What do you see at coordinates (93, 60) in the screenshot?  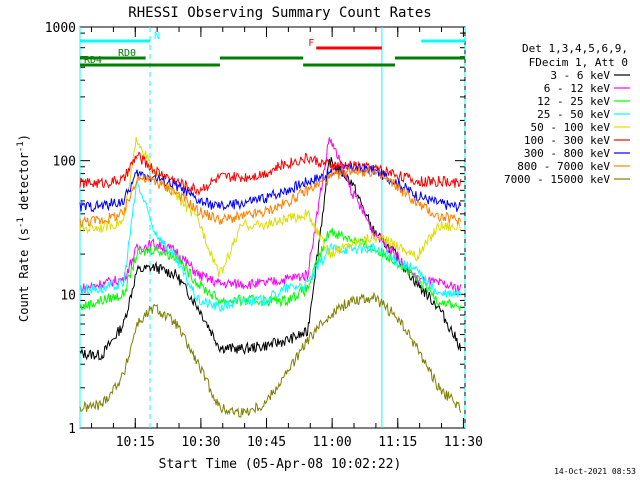 I see `status-bar-label: RD4` at bounding box center [93, 60].